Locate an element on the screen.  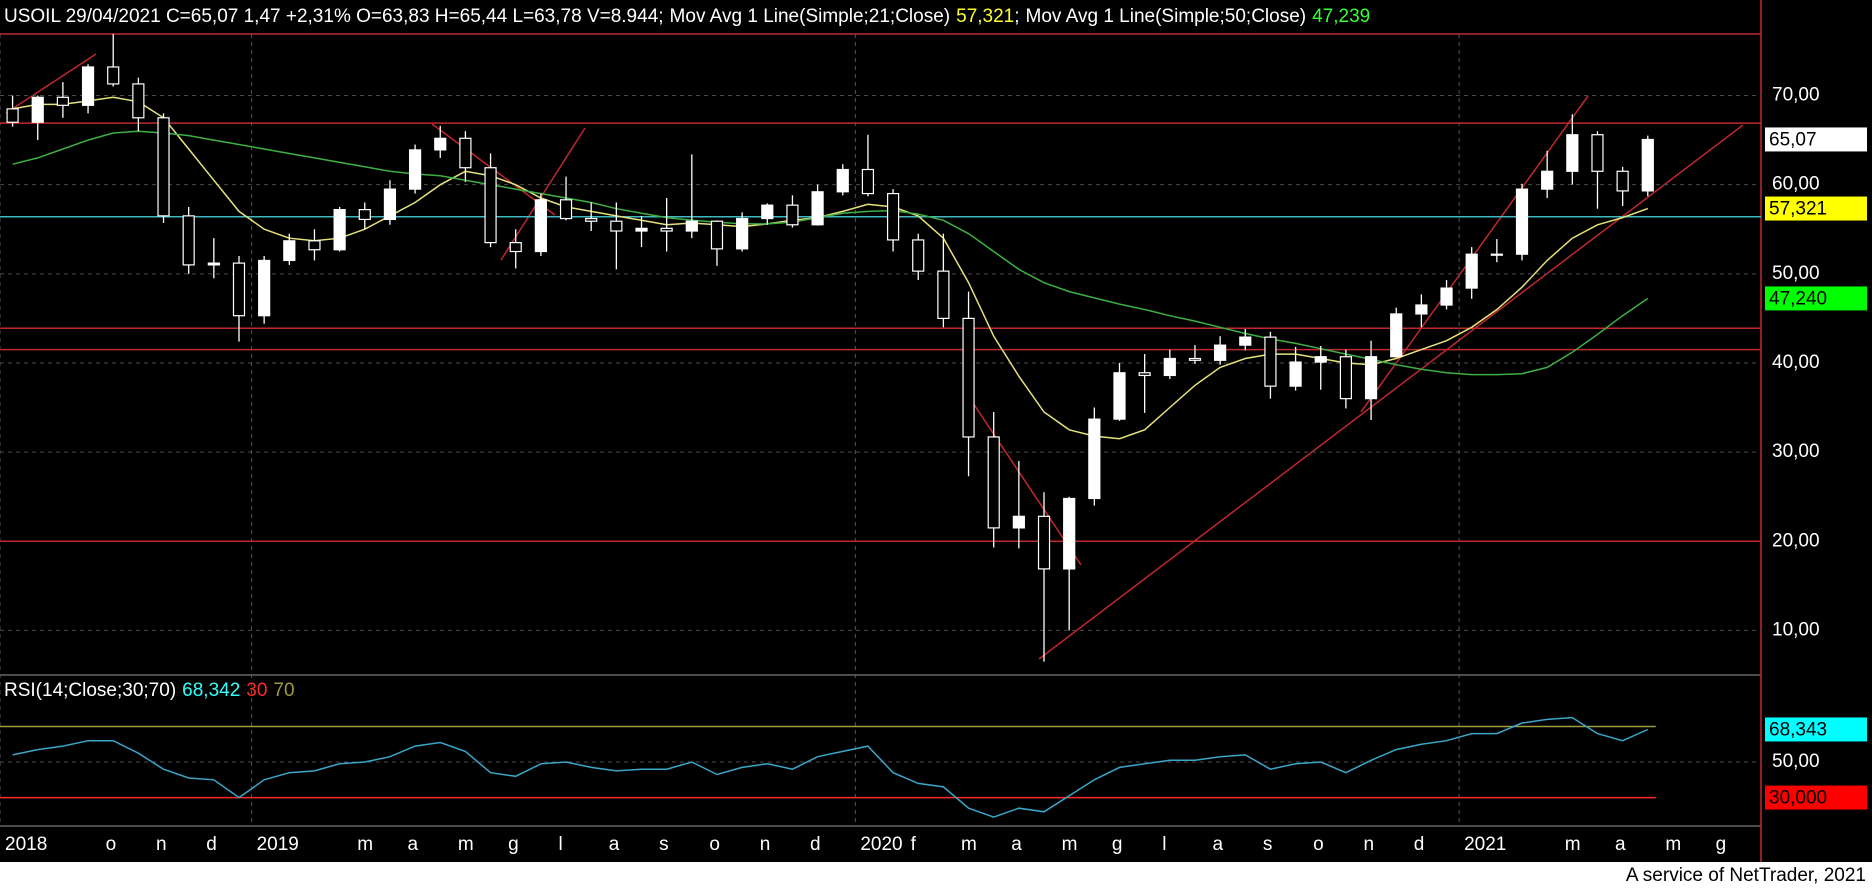
rsi-level-label: 70 is located at coordinates (283, 690).